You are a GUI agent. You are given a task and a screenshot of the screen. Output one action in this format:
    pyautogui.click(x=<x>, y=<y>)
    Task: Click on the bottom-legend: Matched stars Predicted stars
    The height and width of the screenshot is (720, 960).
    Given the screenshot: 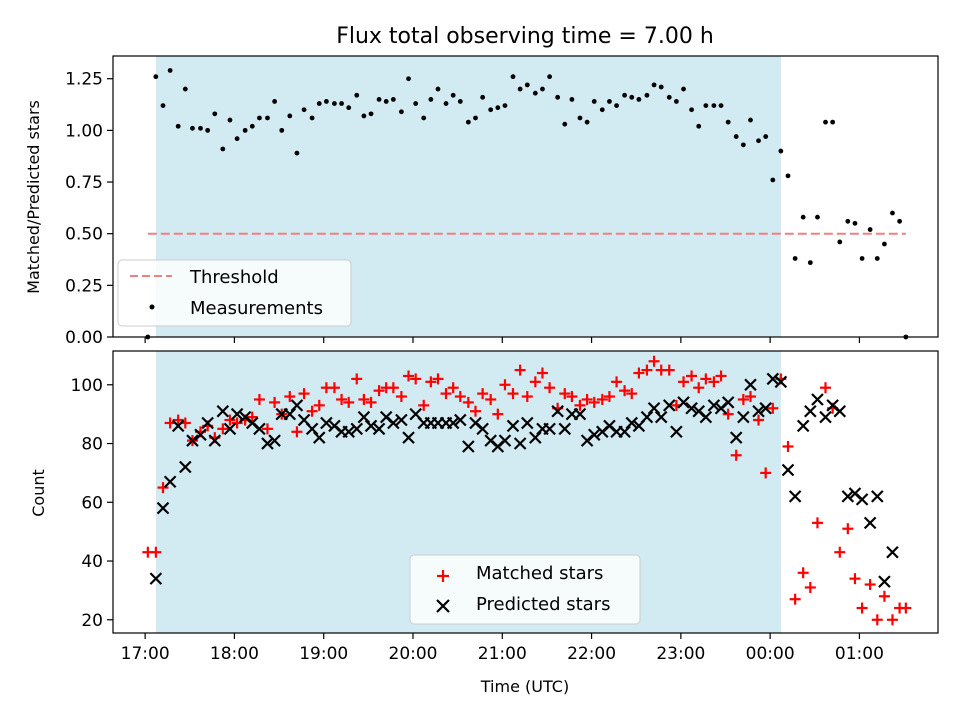 What is the action you would take?
    pyautogui.click(x=525, y=589)
    